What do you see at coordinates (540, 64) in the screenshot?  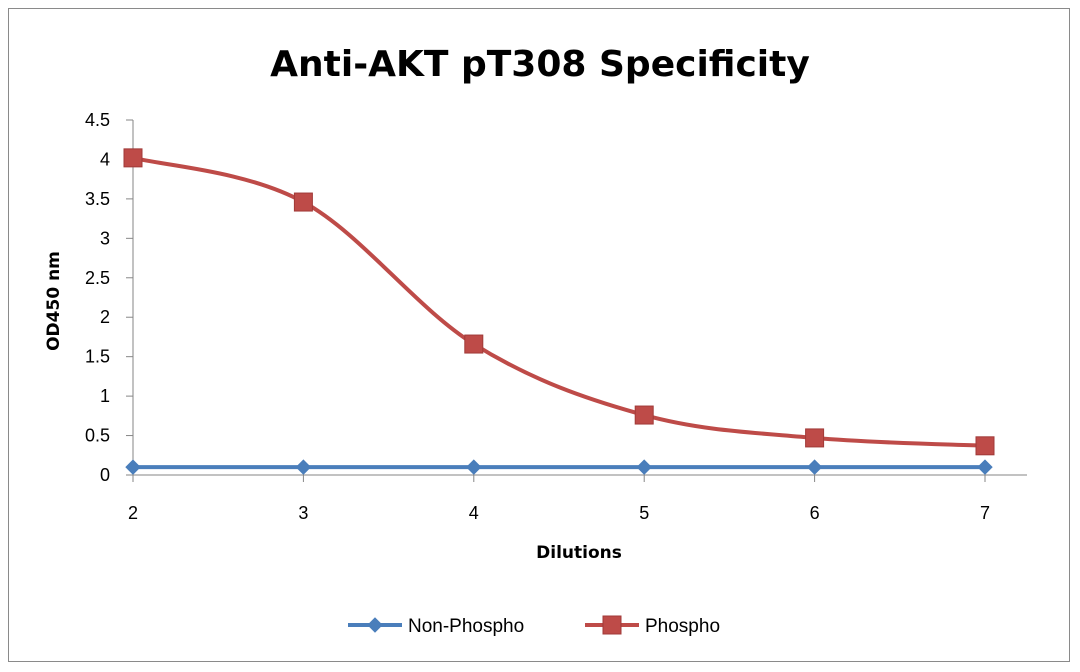 I see `chart-title: Anti-AKT pT308 Specificity` at bounding box center [540, 64].